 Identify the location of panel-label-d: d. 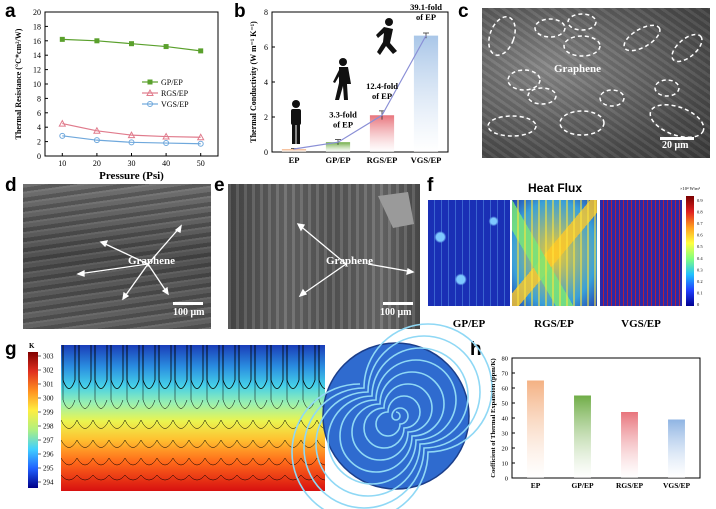
(11, 185).